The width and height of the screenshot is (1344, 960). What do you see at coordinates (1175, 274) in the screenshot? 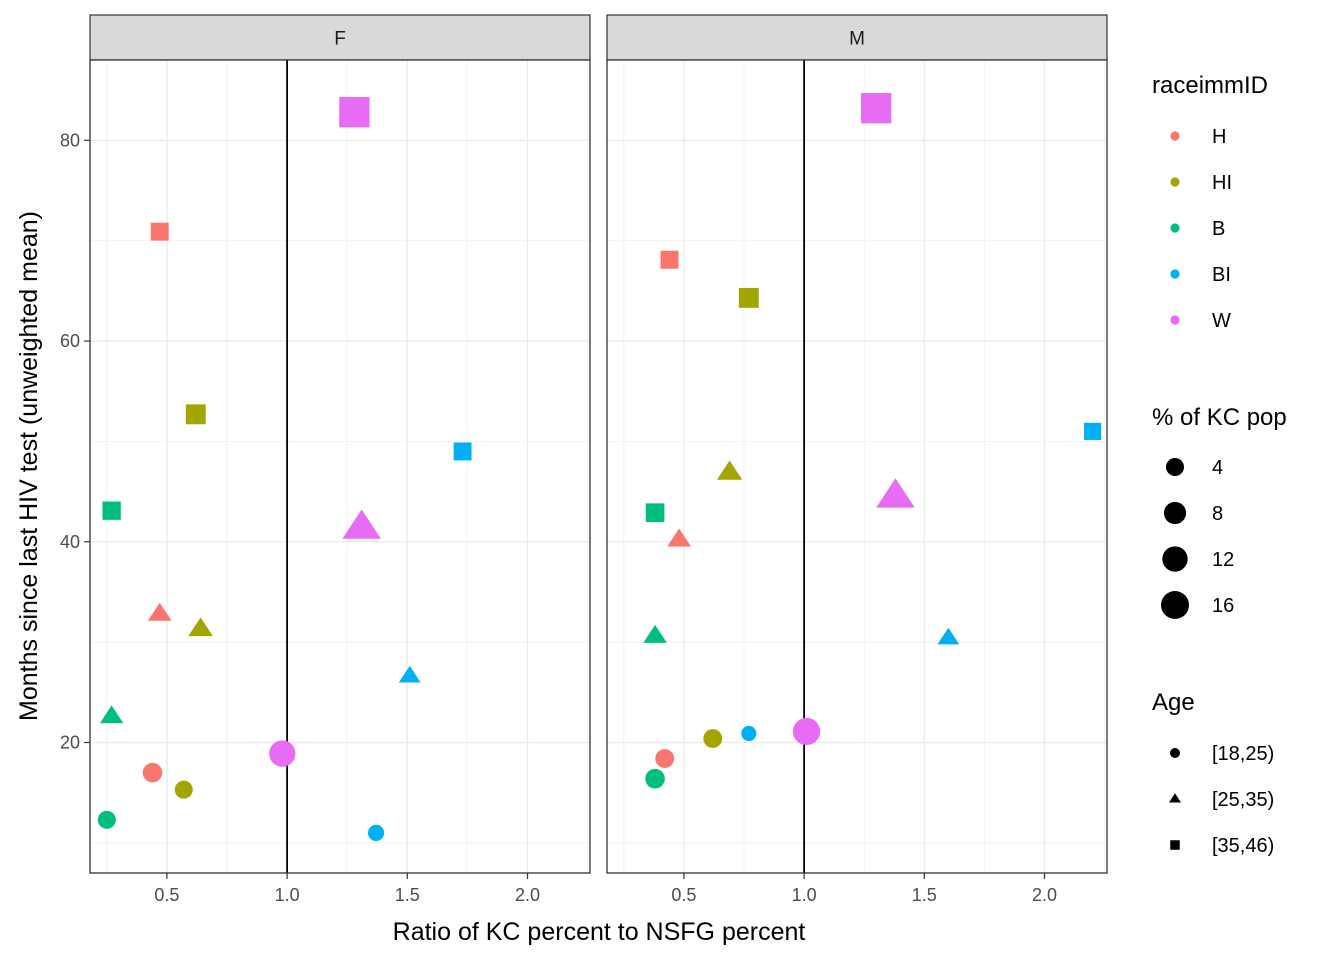
I see `legend-key-bi` at bounding box center [1175, 274].